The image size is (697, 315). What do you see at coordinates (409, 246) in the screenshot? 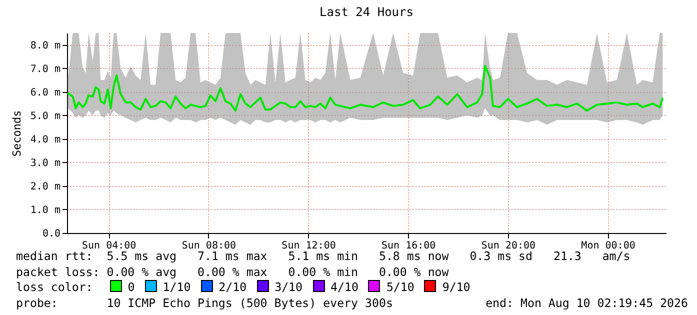
I see `x-tick-label: Sun 16:00` at bounding box center [409, 246].